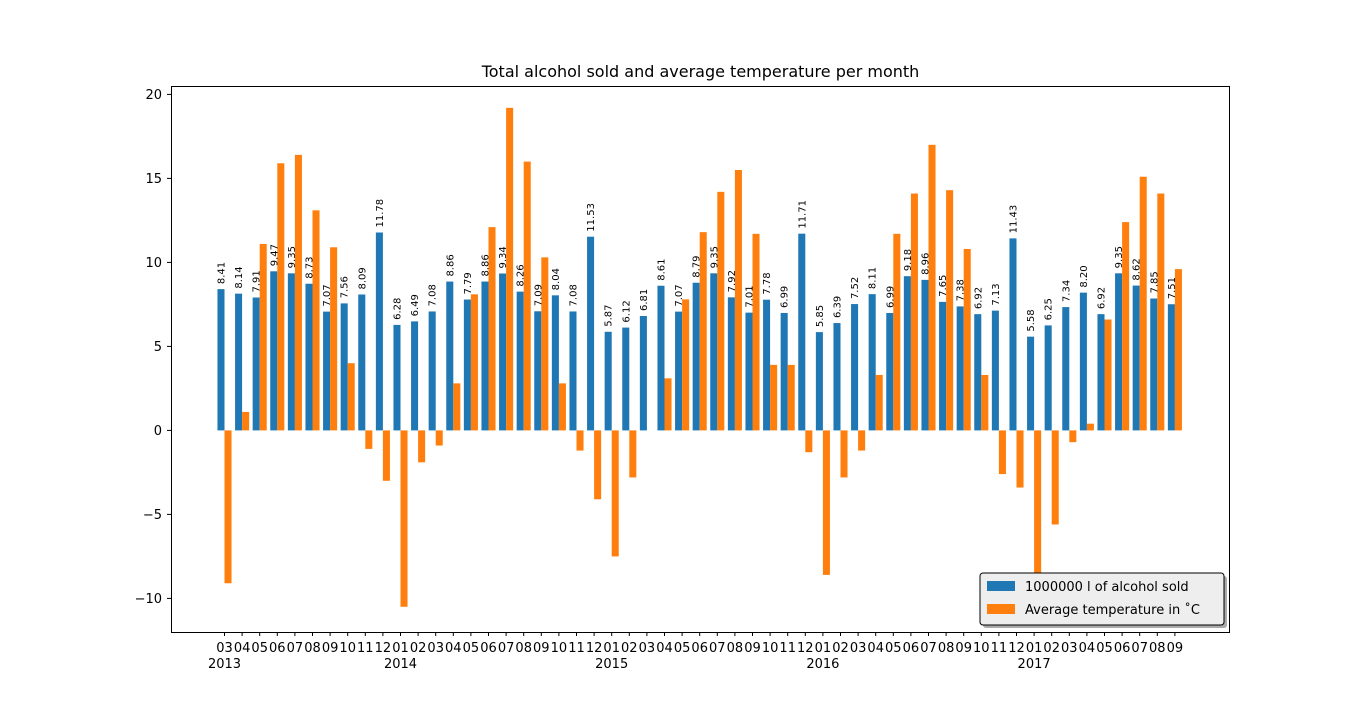 Image resolution: width=1366 pixels, height=710 pixels. What do you see at coordinates (365, 648) in the screenshot?
I see `x-tick-label: 11` at bounding box center [365, 648].